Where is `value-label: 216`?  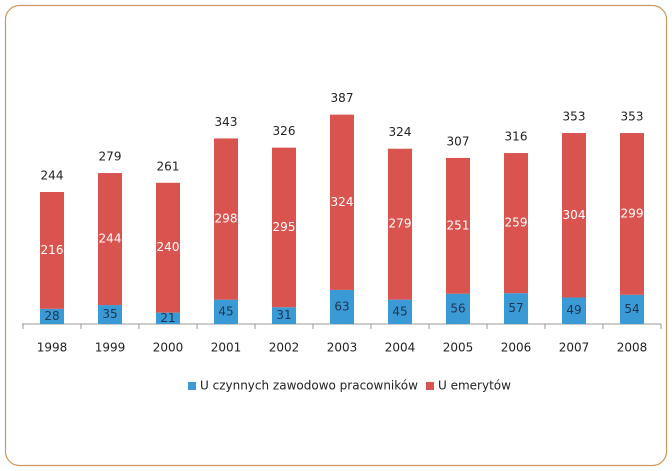
value-label: 216 is located at coordinates (52, 250).